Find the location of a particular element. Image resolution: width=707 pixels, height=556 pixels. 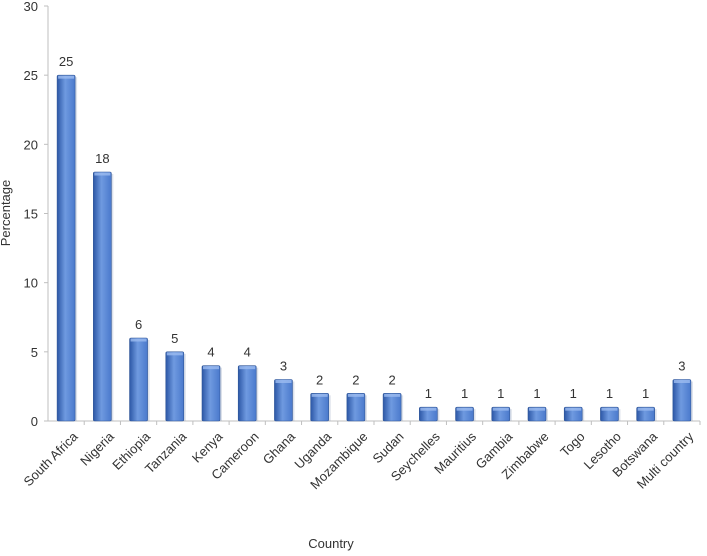

data-label: 6 is located at coordinates (138, 324).